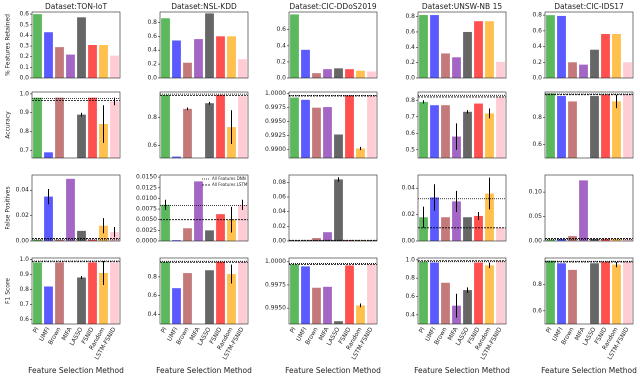 The height and width of the screenshot is (378, 640). What do you see at coordinates (333, 6) in the screenshot?
I see `chart-title: Dataset:CIC-DDoS2019` at bounding box center [333, 6].